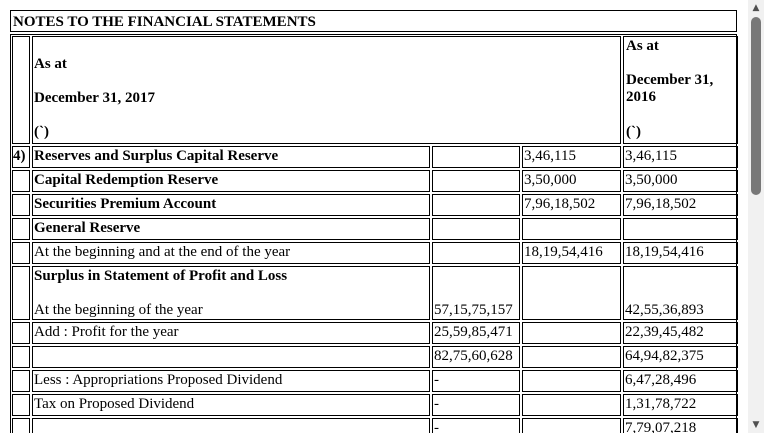 This screenshot has height=433, width=764. What do you see at coordinates (680, 293) in the screenshot?
I see `amount-col3-cell: 42,55,36,893` at bounding box center [680, 293].